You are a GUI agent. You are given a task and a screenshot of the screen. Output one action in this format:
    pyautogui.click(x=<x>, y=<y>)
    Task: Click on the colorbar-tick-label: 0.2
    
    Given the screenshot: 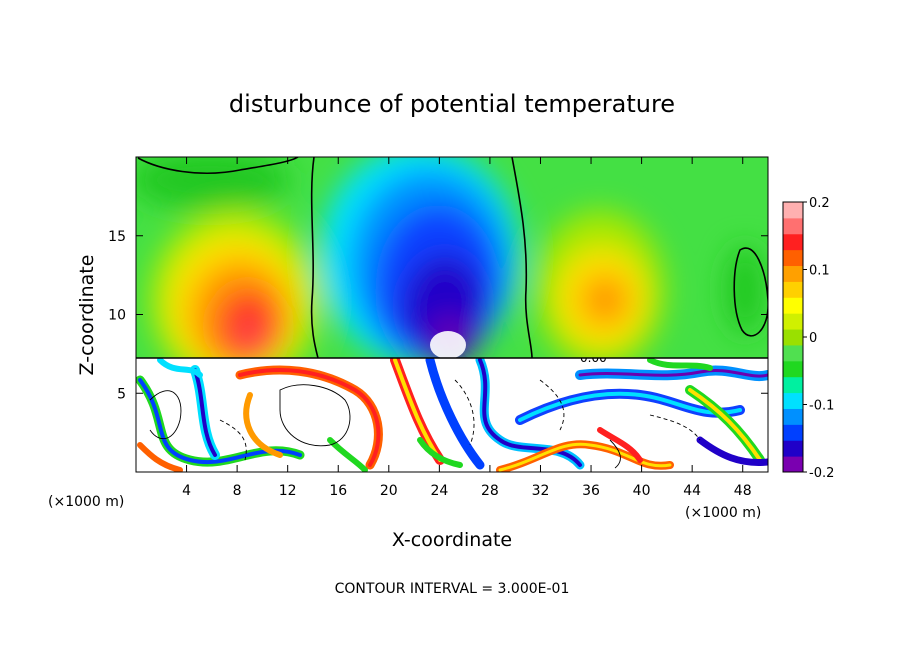 What is the action you would take?
    pyautogui.click(x=819, y=203)
    